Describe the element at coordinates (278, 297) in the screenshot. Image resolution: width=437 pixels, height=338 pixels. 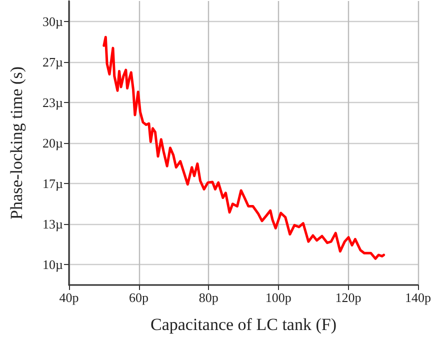
I see `x-tick-label: 100p` at that location.